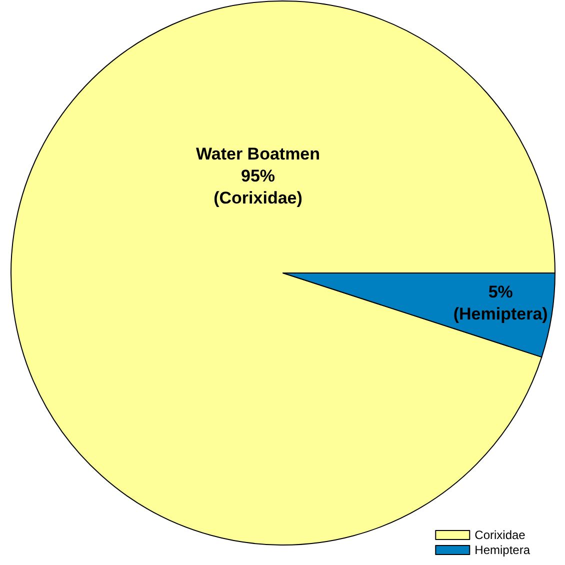 The width and height of the screenshot is (565, 565). I want to click on data-label: Water Boatmen 95% (Corixidae), so click(258, 176).